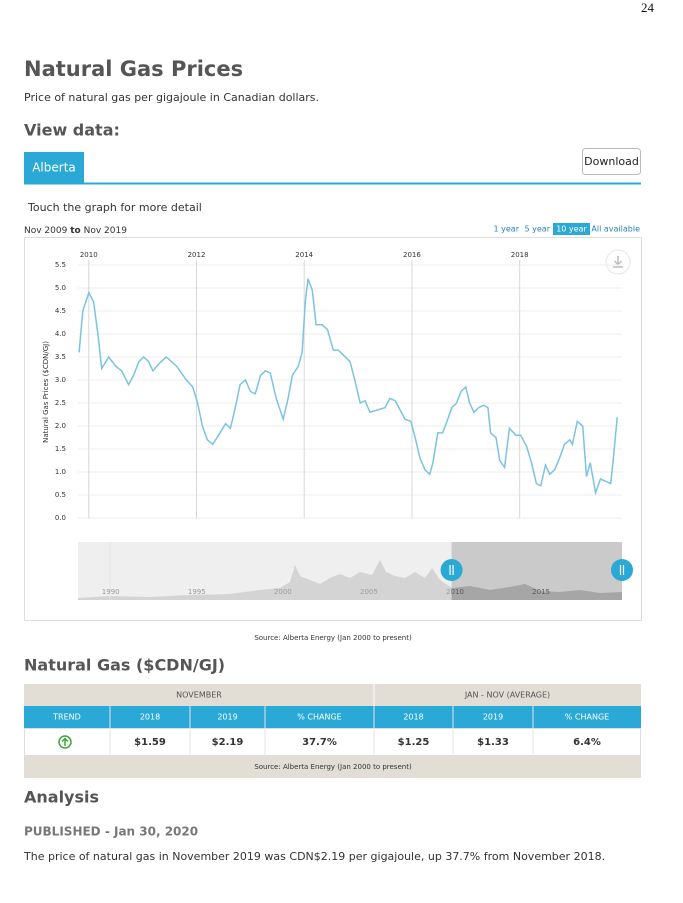 The width and height of the screenshot is (683, 903). What do you see at coordinates (455, 592) in the screenshot?
I see `navigator-tick-label: 2010` at bounding box center [455, 592].